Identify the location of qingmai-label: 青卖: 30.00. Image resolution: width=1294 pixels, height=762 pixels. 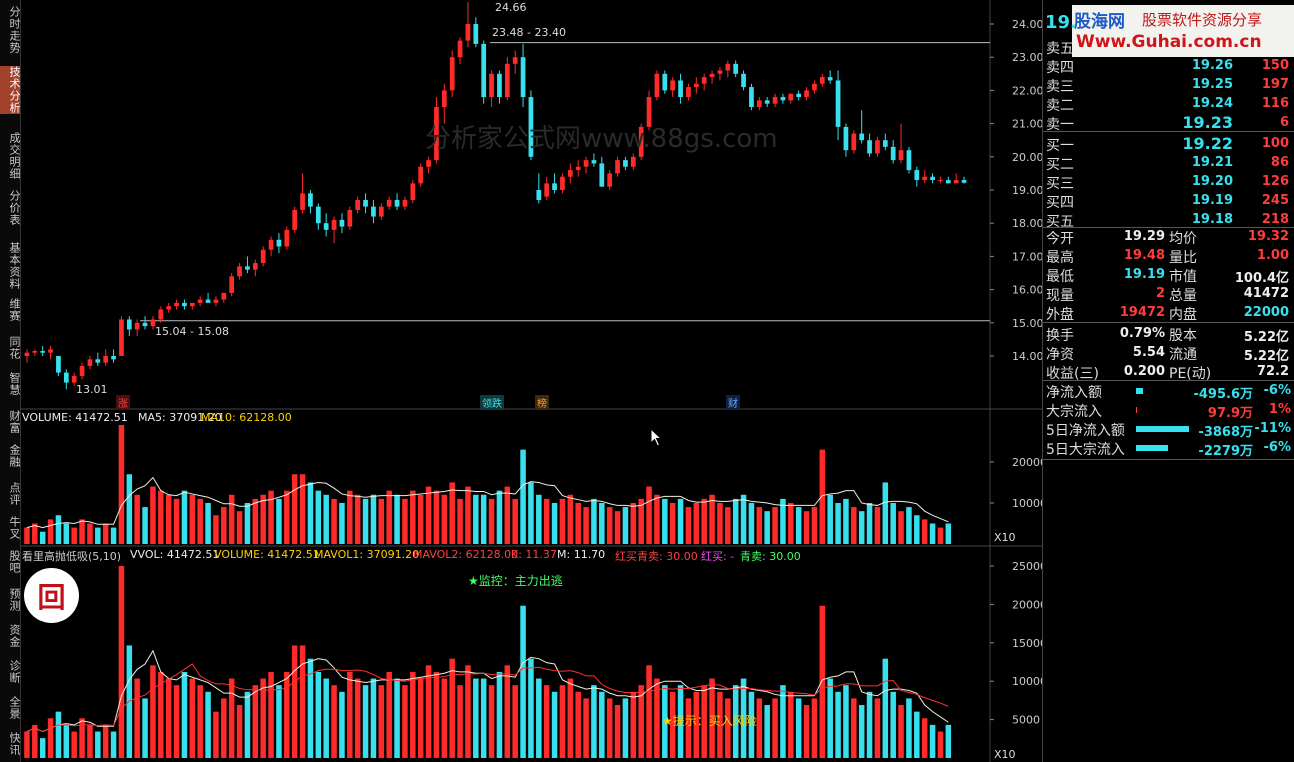
(770, 556).